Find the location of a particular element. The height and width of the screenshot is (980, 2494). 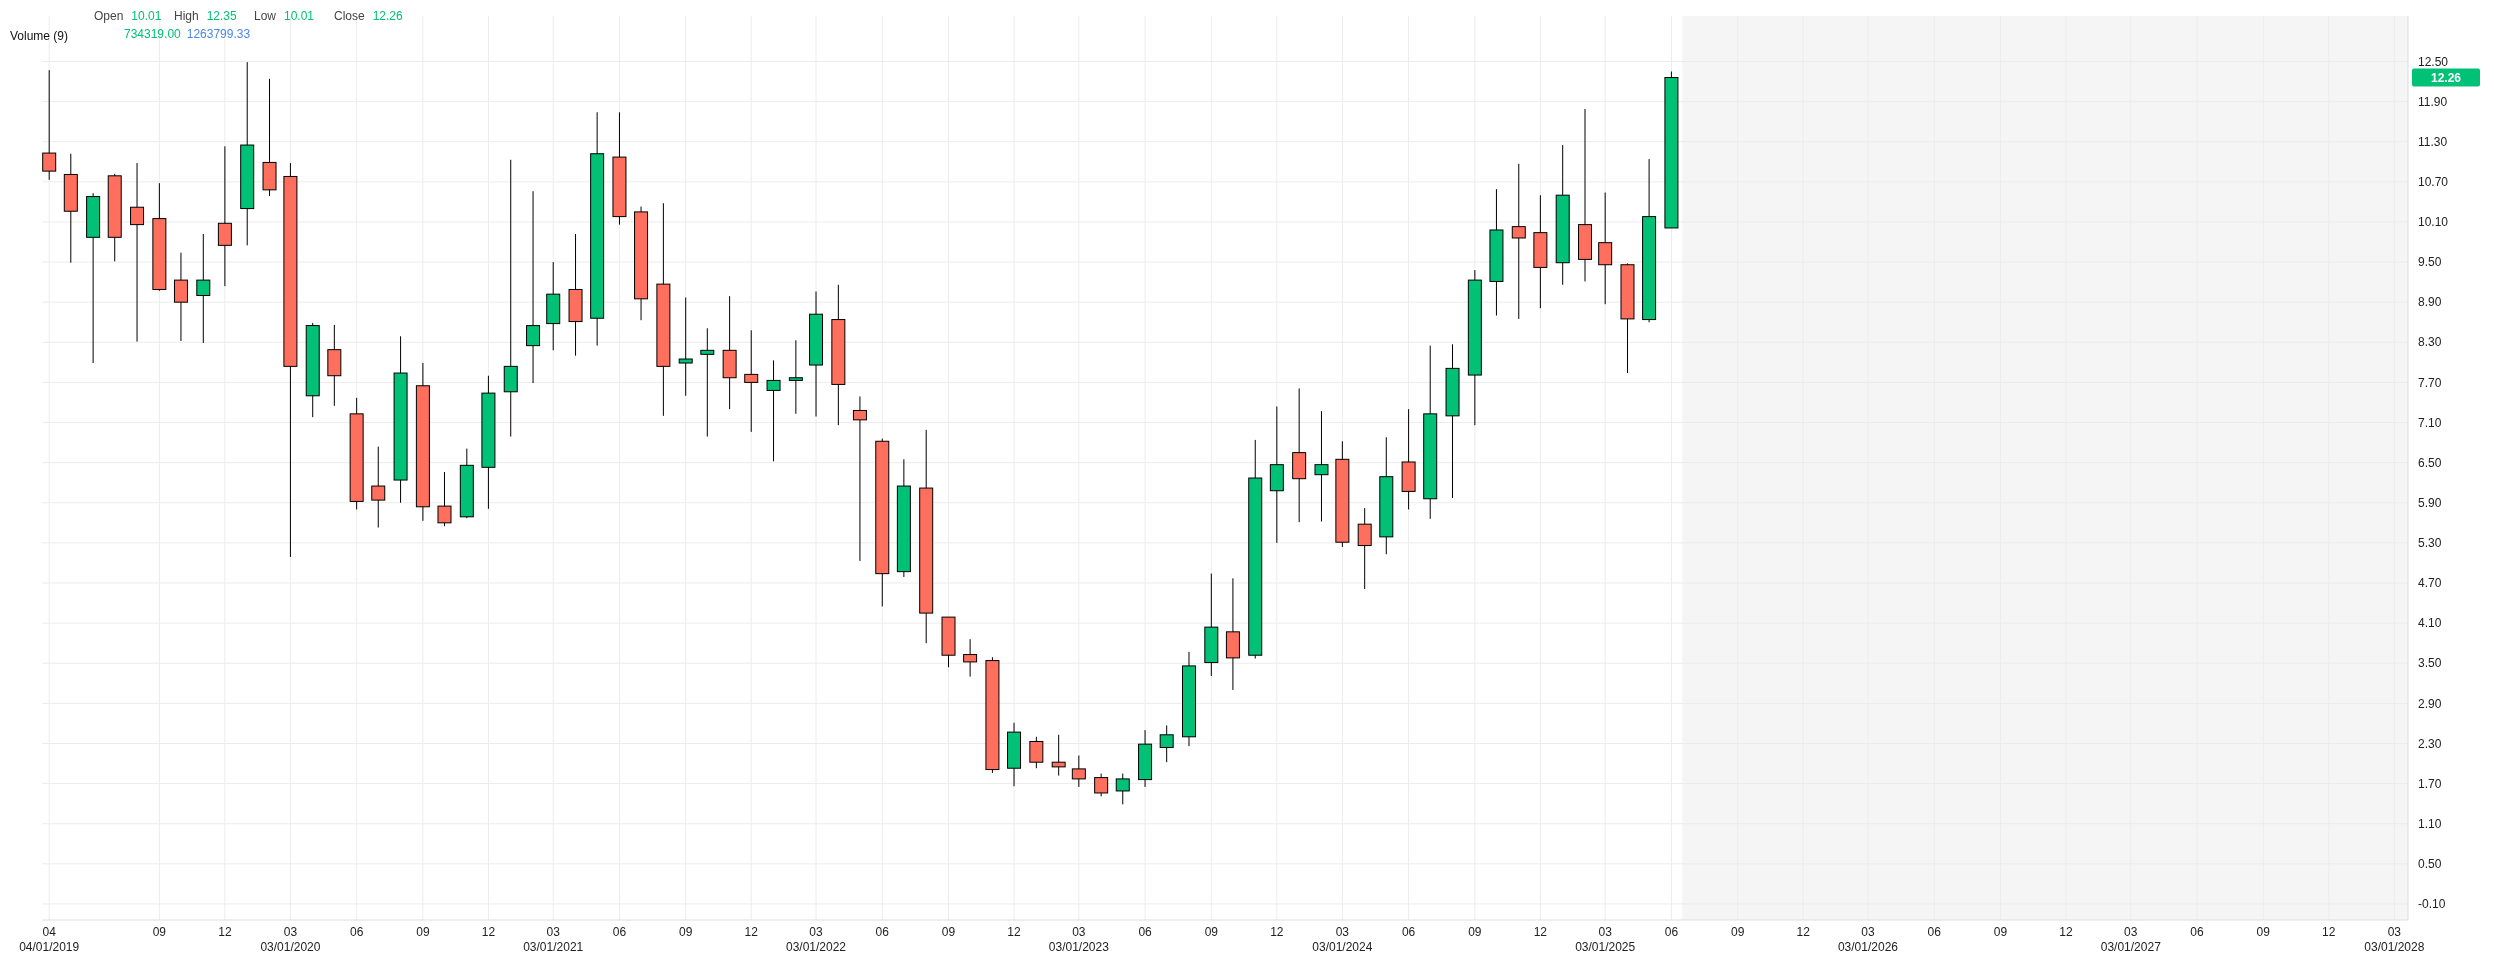

y-tick-label: 5.30 is located at coordinates (2430, 543).